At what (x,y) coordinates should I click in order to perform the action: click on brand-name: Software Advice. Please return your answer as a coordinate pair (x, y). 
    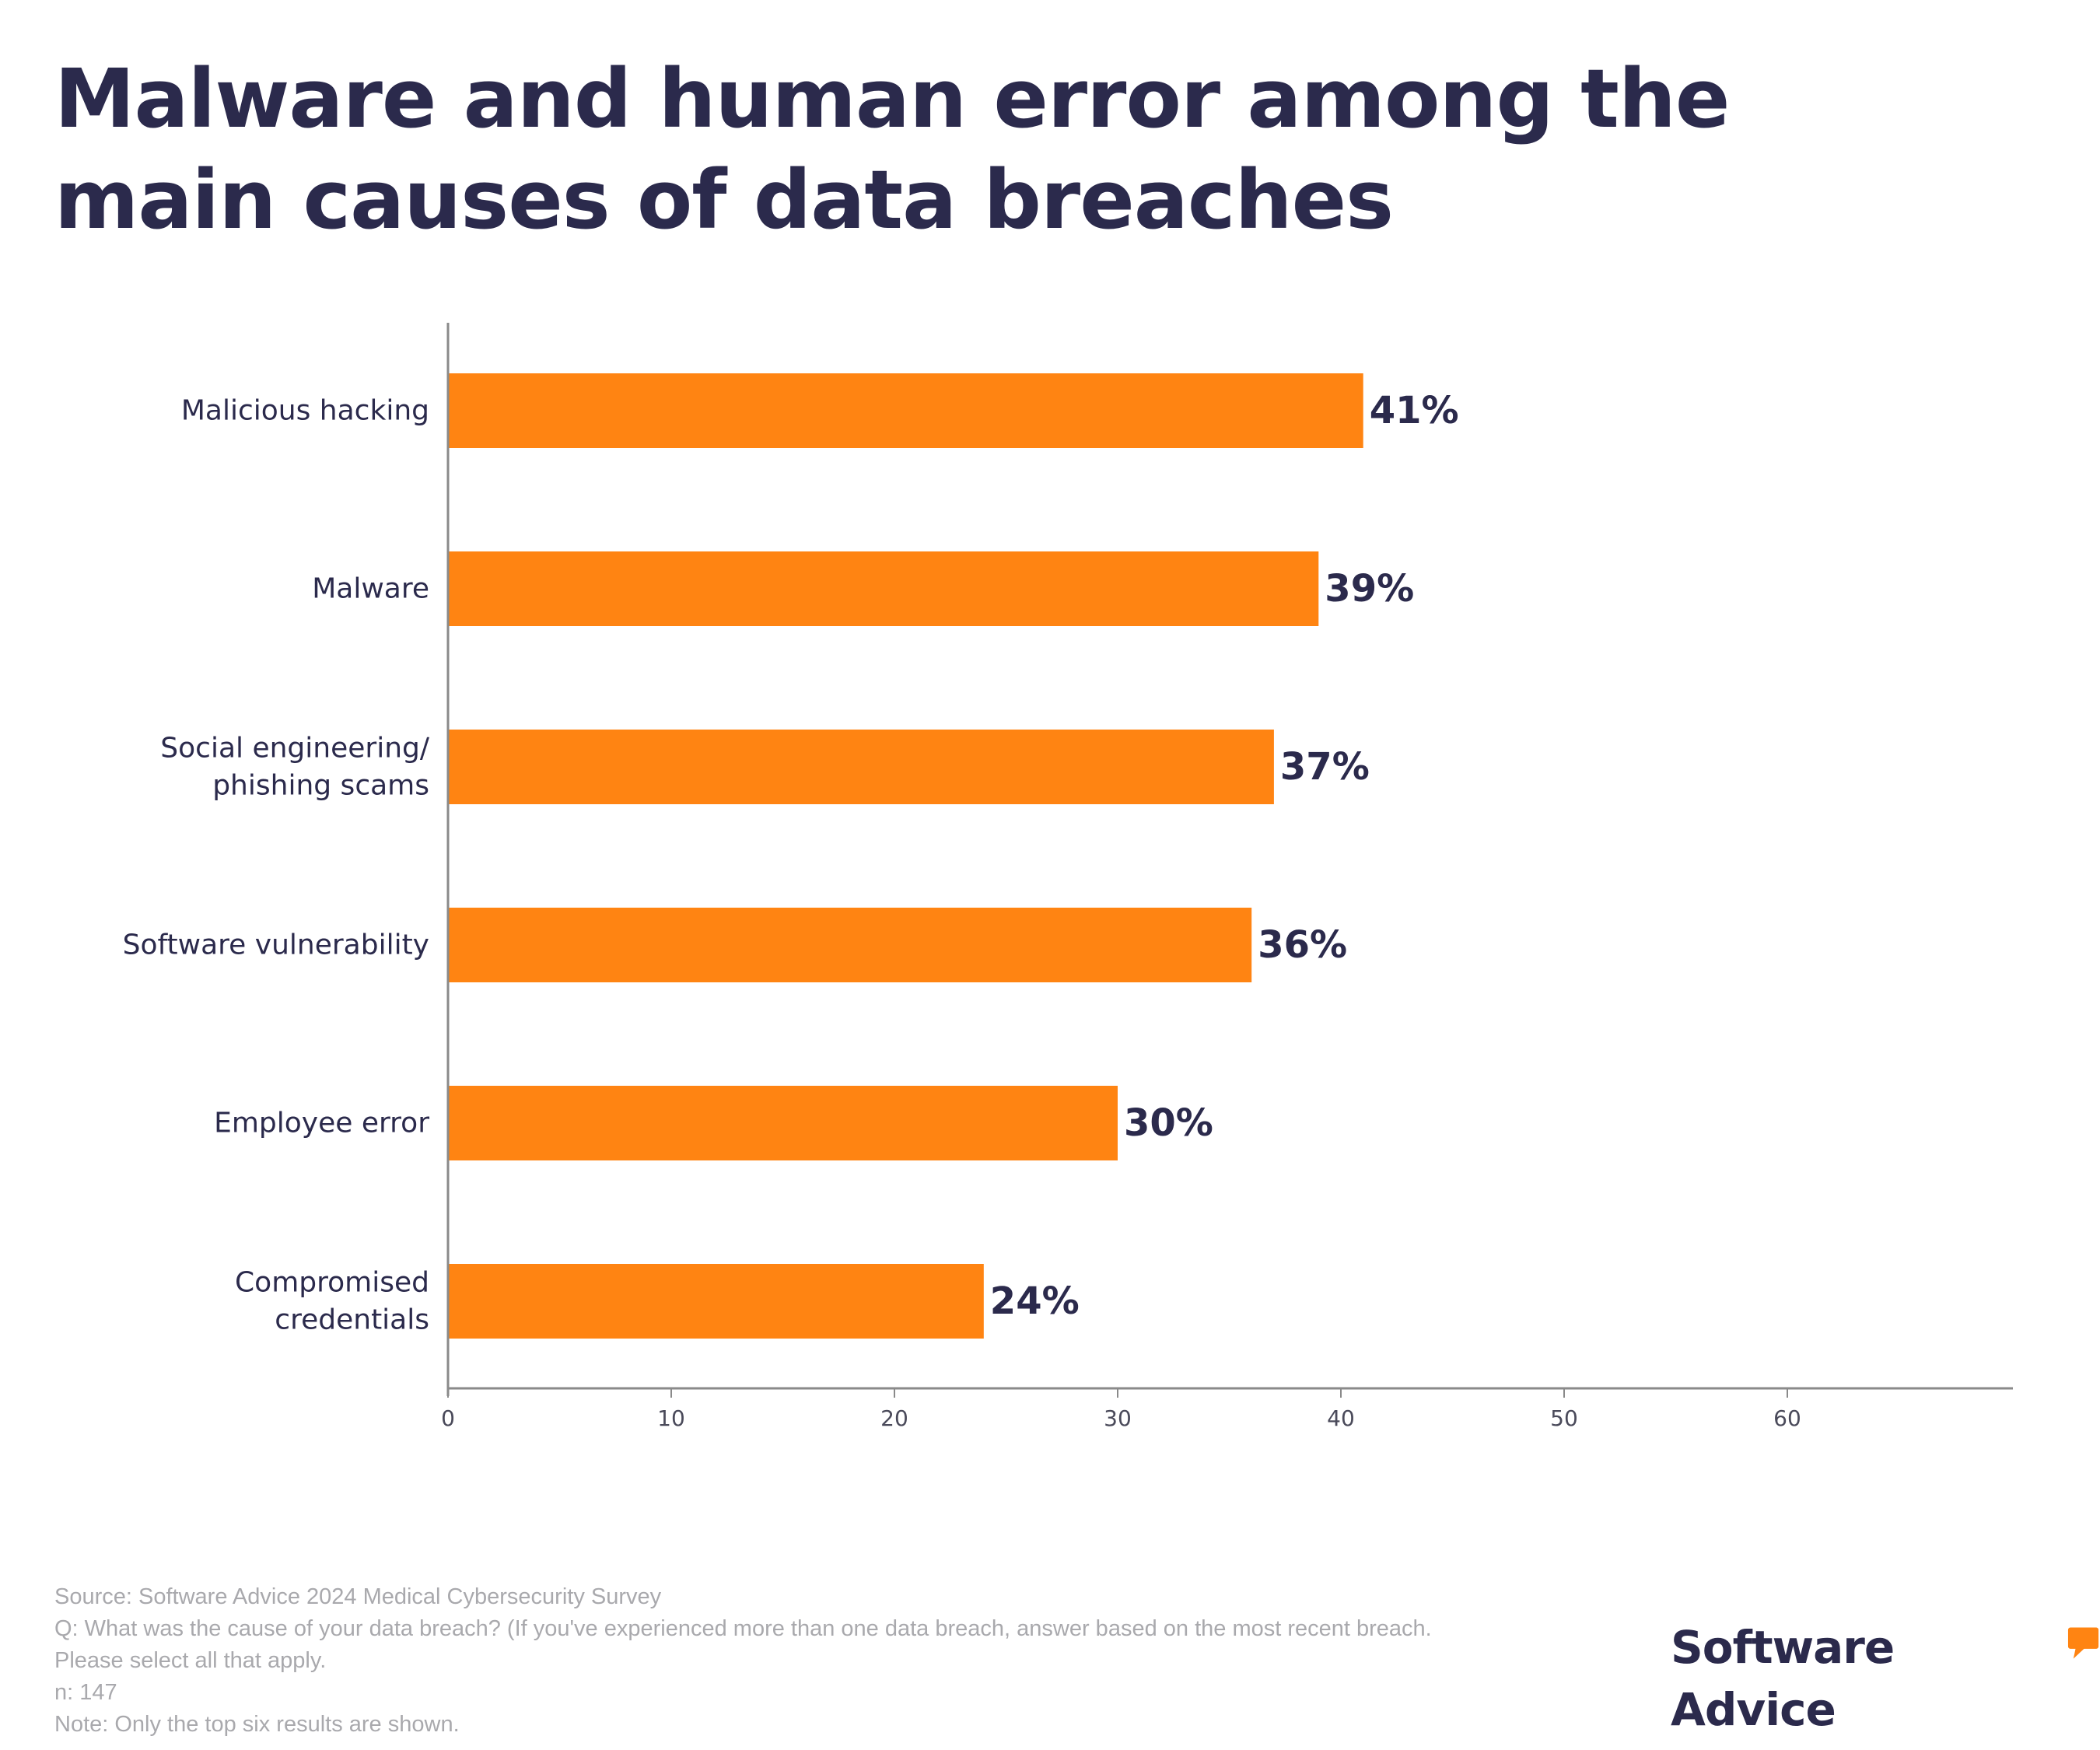
    Looking at the image, I should click on (1783, 1679).